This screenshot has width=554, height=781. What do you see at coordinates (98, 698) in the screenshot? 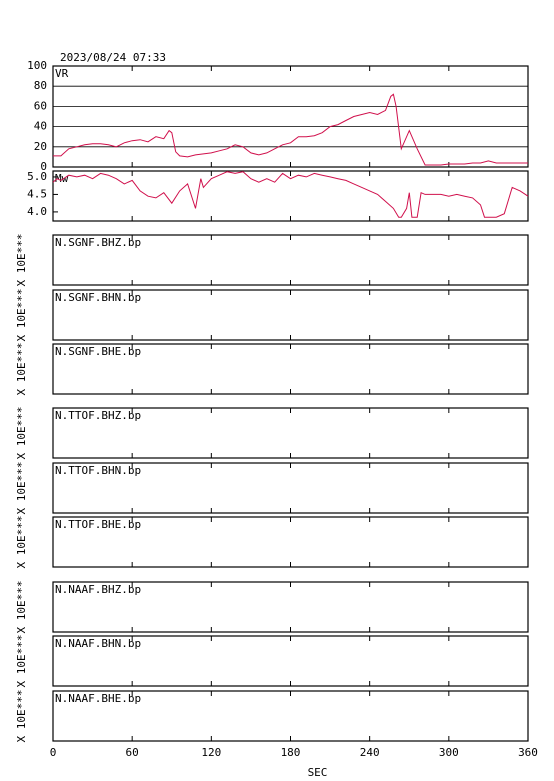
I see `panel-label: N.NAAF.BHE.bp` at bounding box center [98, 698].